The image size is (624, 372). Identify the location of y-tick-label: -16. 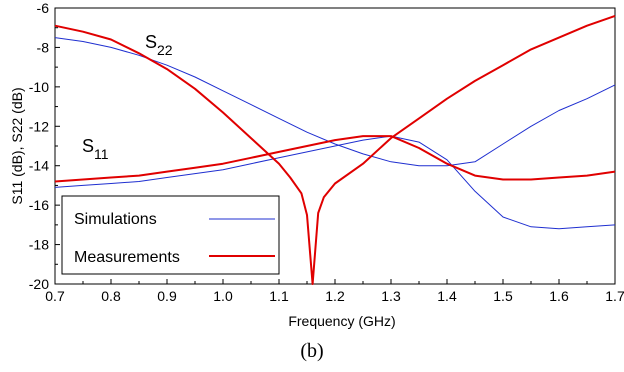
(39, 205).